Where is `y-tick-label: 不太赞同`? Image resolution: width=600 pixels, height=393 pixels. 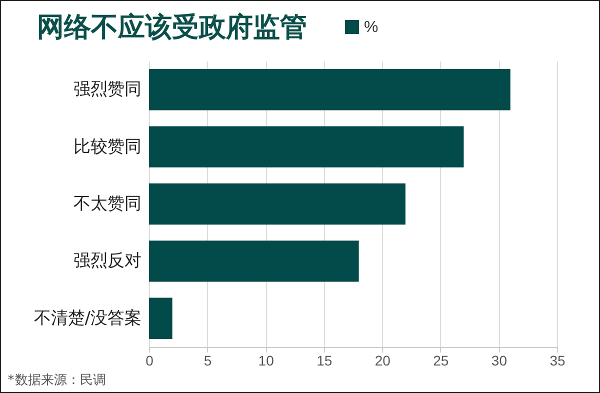 y-tick-label: 不太赞同 is located at coordinates (108, 204).